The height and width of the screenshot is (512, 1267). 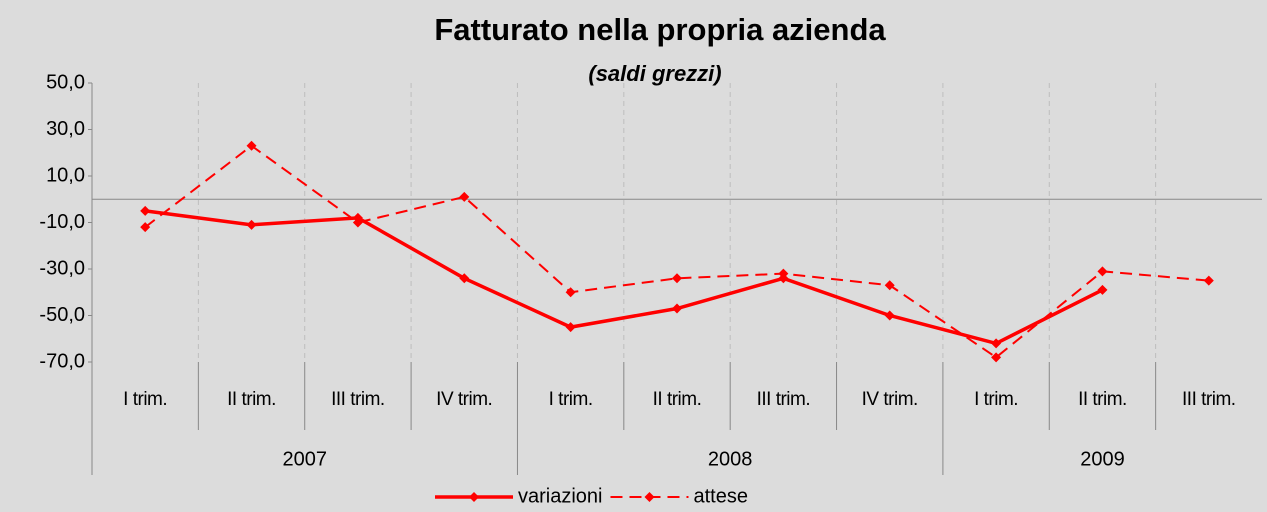 I want to click on group-label: 2009, so click(x=1102, y=459).